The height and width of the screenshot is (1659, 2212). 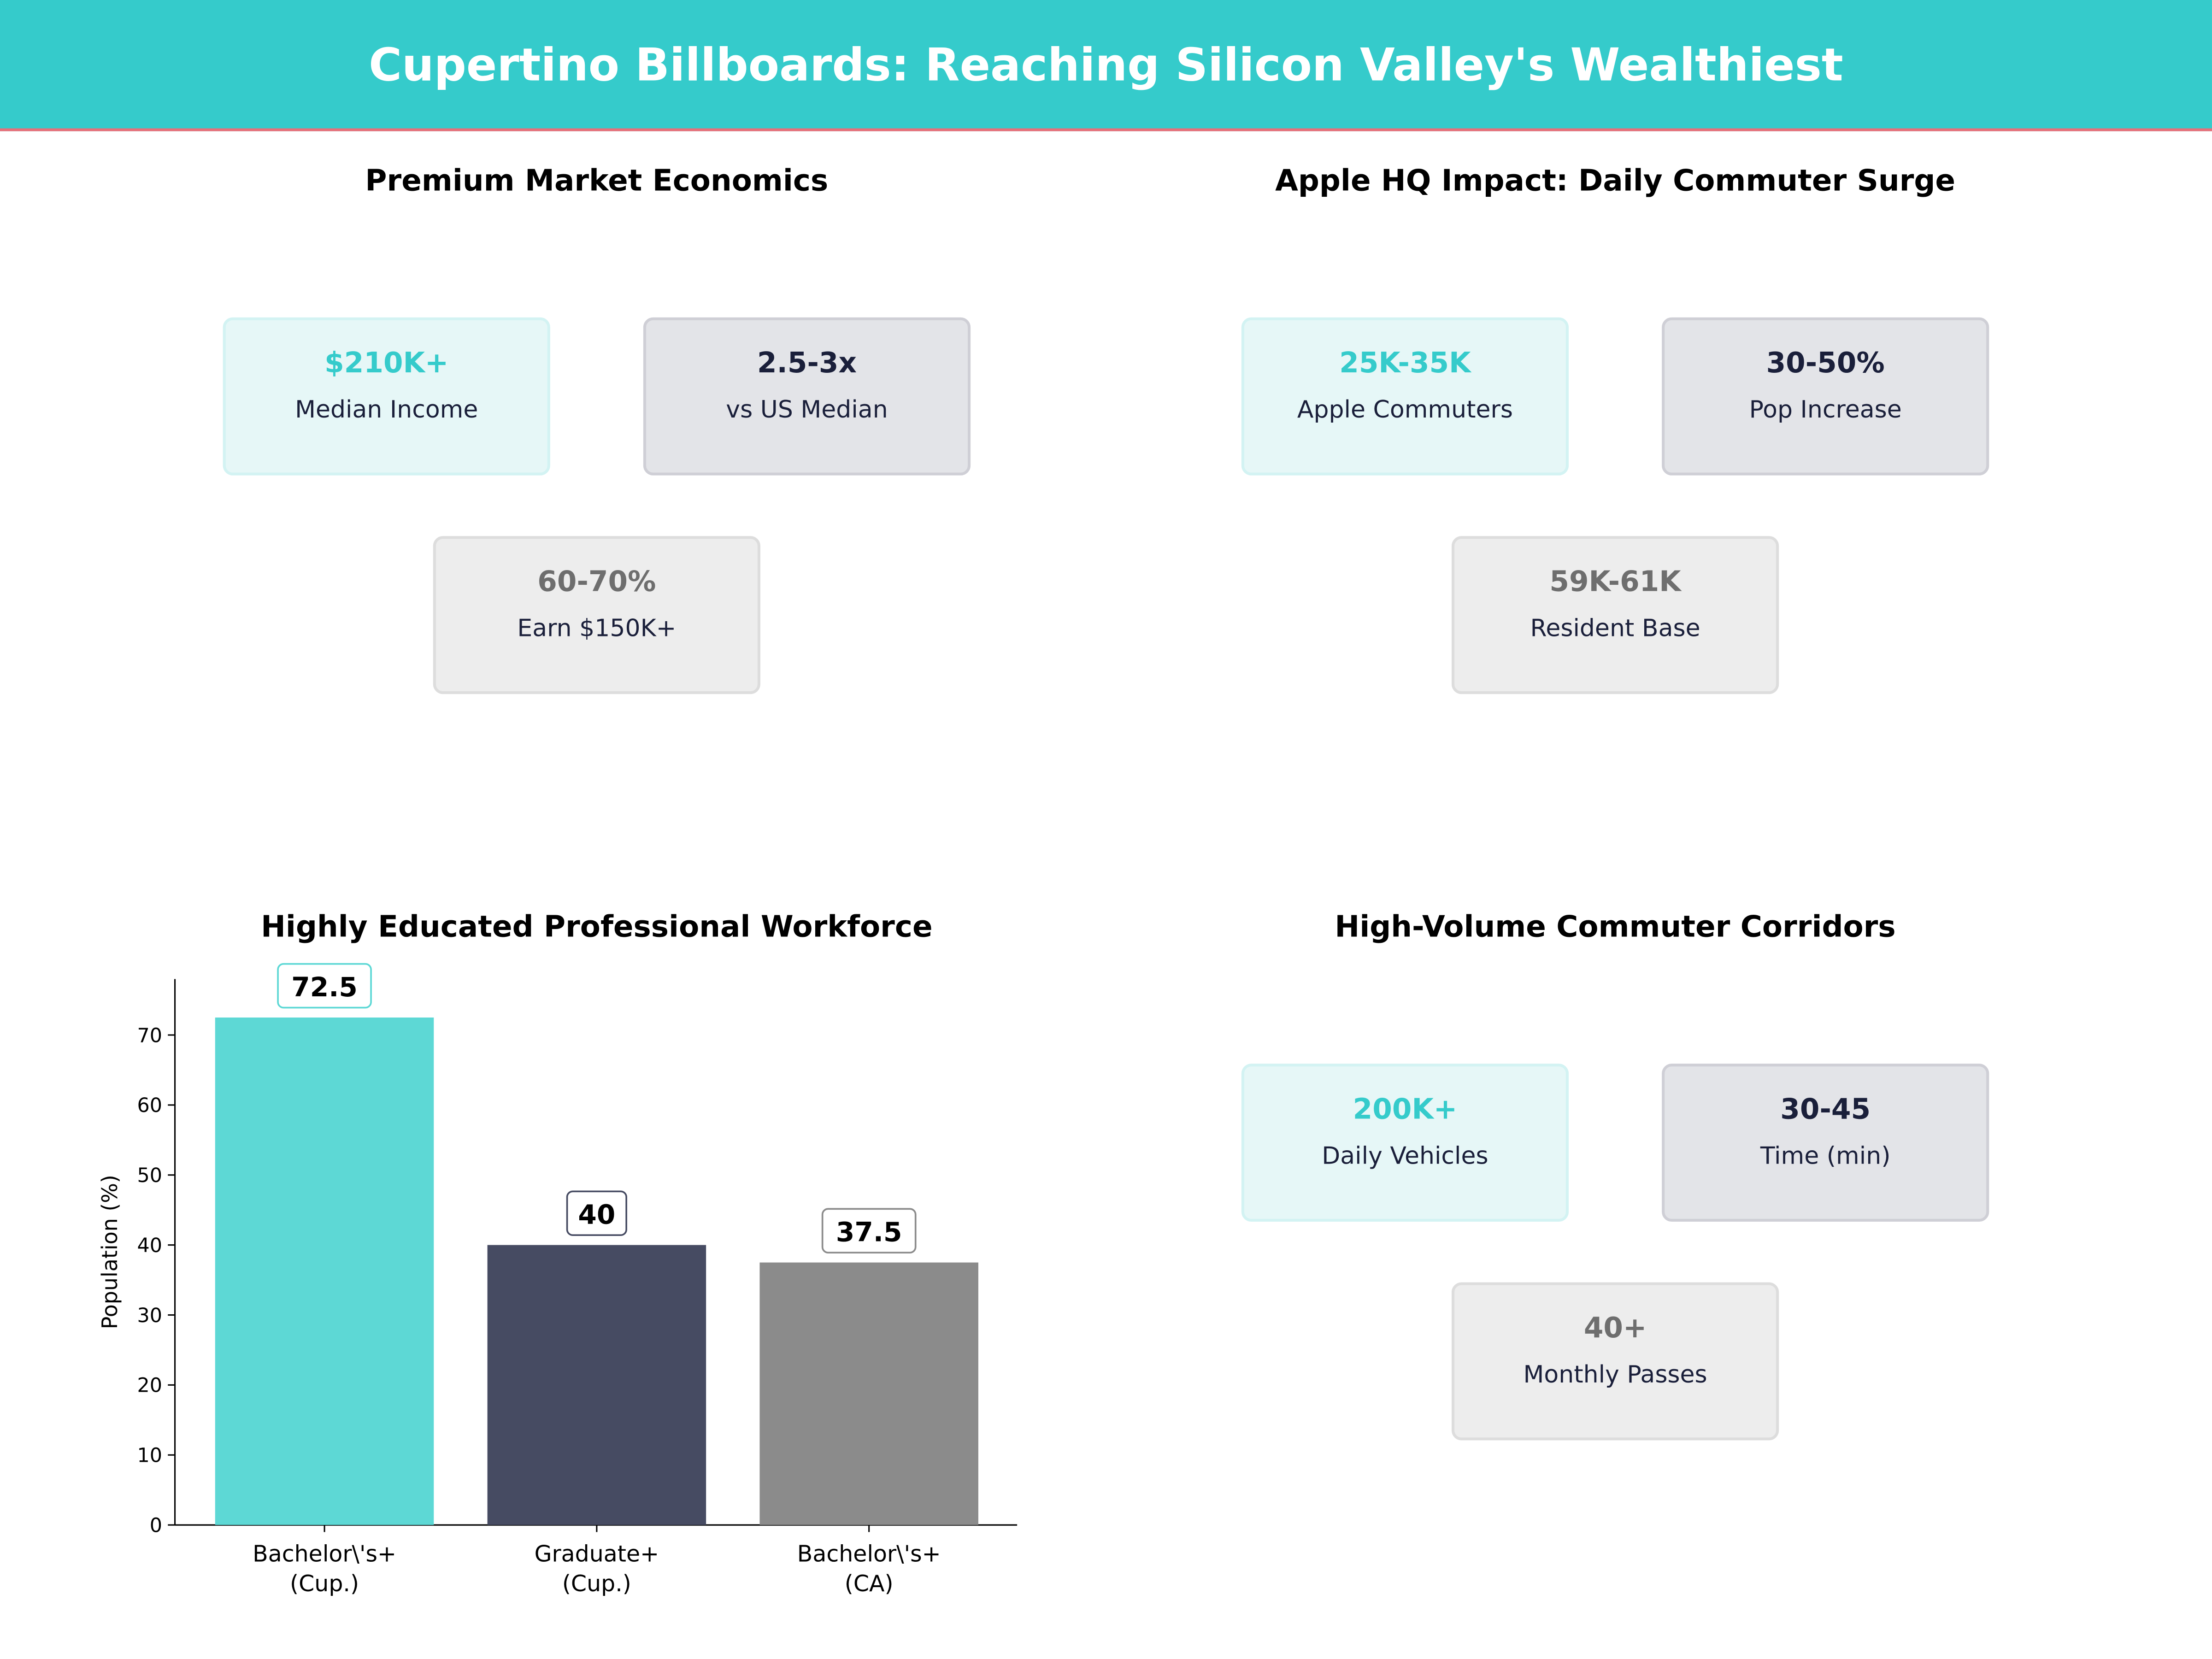 I want to click on metric-card: 30-45 Time (min), so click(x=1825, y=1143).